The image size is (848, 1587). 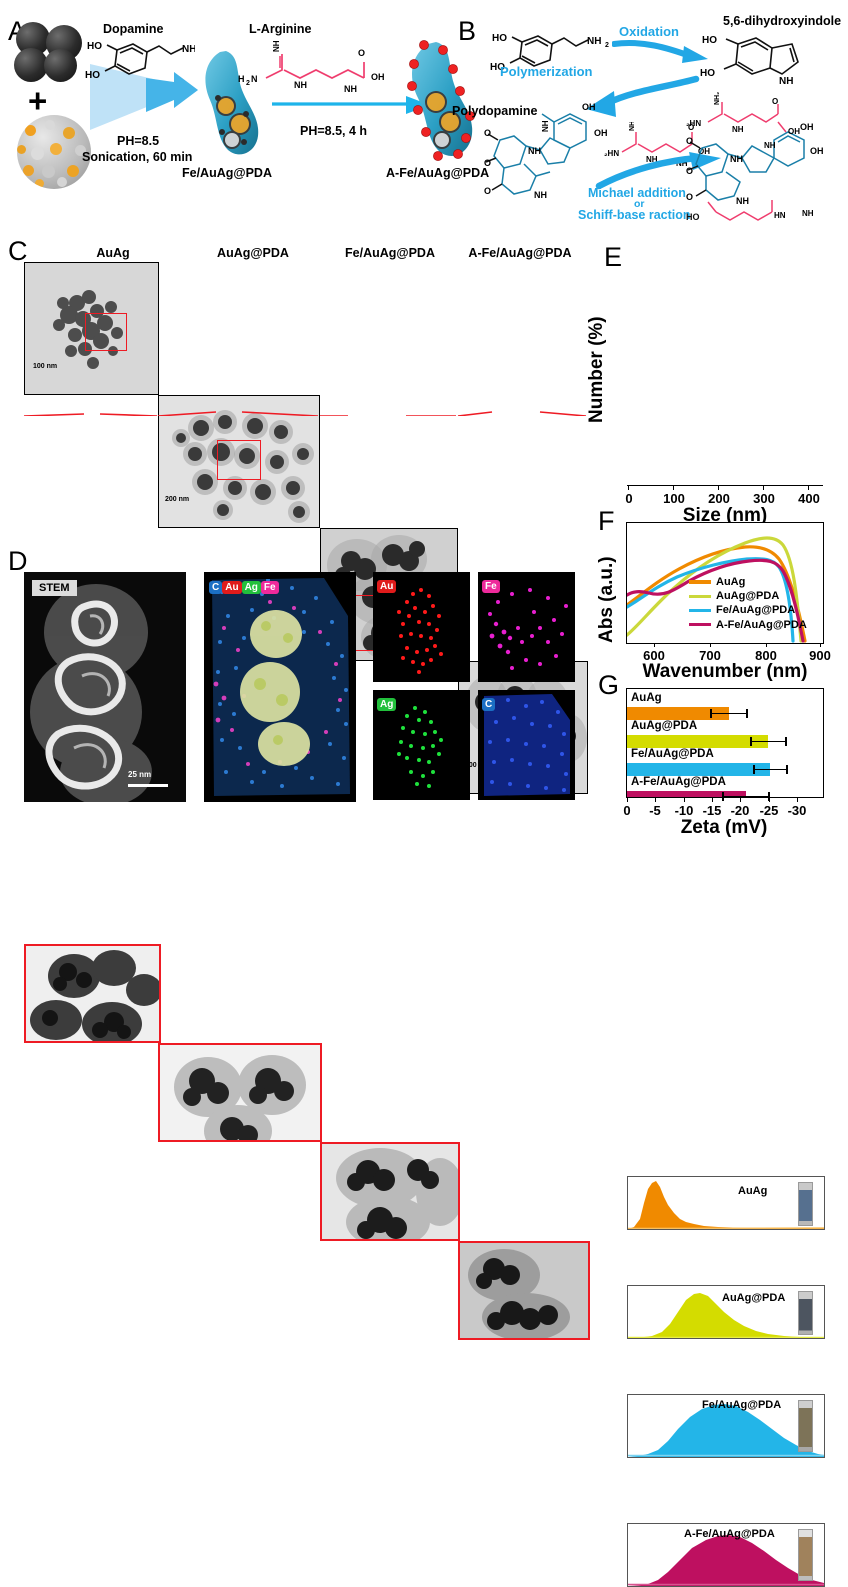 I want to click on panel-d-eds-overlay-map: C Au Ag Fe, so click(x=280, y=687).